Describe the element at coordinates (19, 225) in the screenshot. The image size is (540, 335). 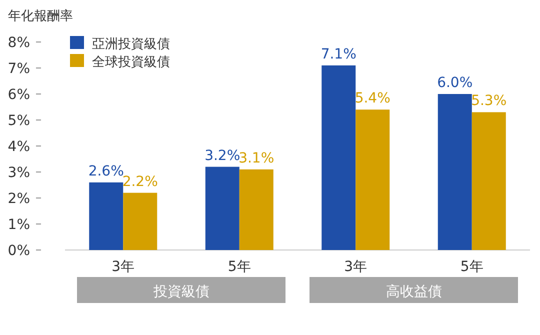
I see `y-tick-label: 1%` at that location.